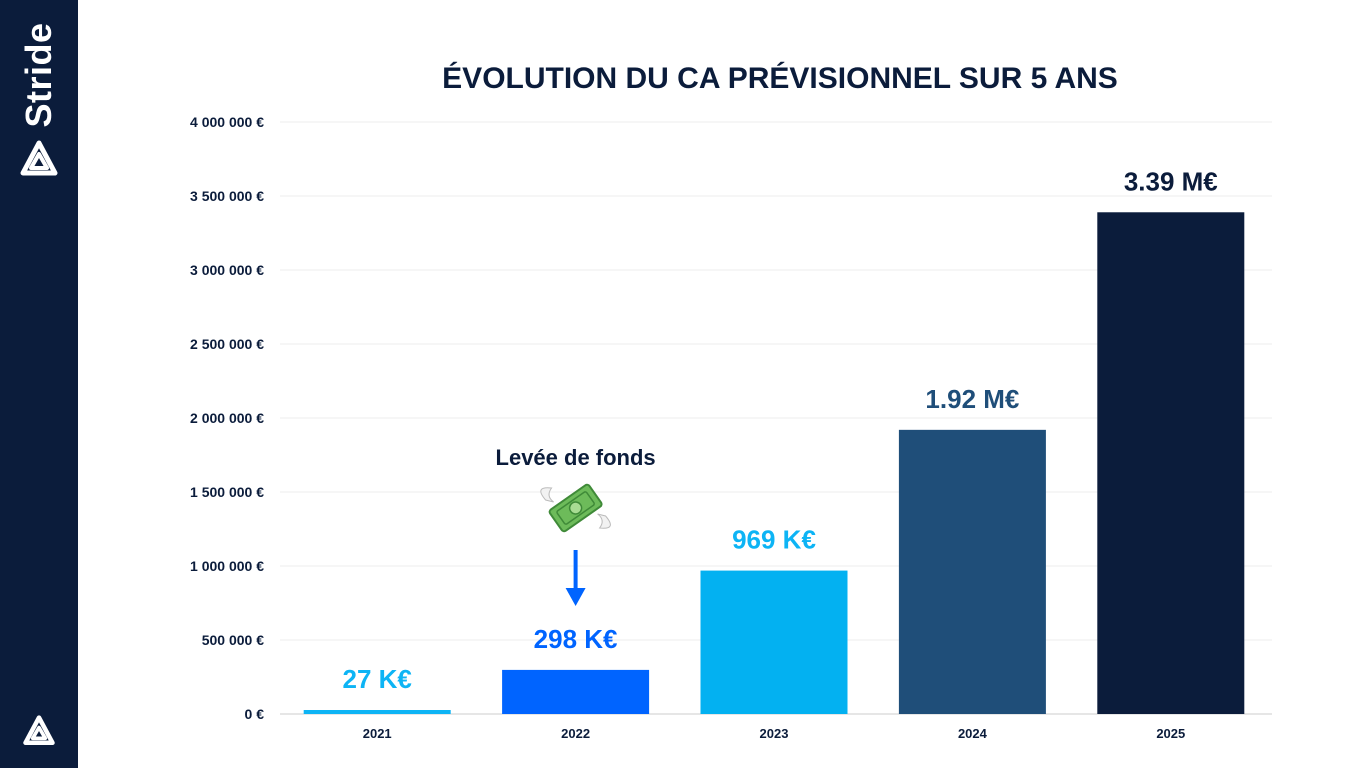 Image resolution: width=1362 pixels, height=768 pixels. Describe the element at coordinates (377, 712) in the screenshot. I see `bar-2021` at that location.